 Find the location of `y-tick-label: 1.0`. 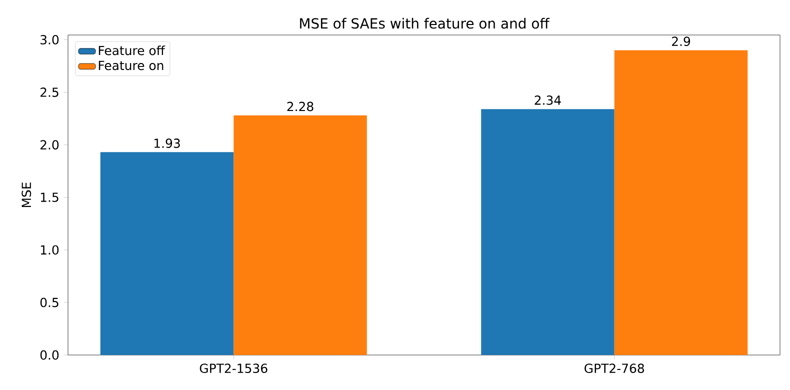

y-tick-label: 1.0 is located at coordinates (49, 250).